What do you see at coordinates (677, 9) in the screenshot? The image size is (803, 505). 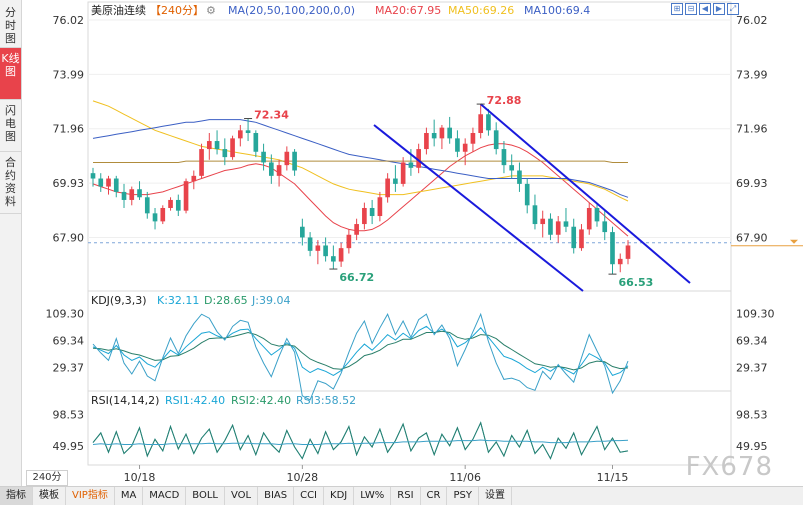 I see `zoom-in-icon: ⊞` at bounding box center [677, 9].